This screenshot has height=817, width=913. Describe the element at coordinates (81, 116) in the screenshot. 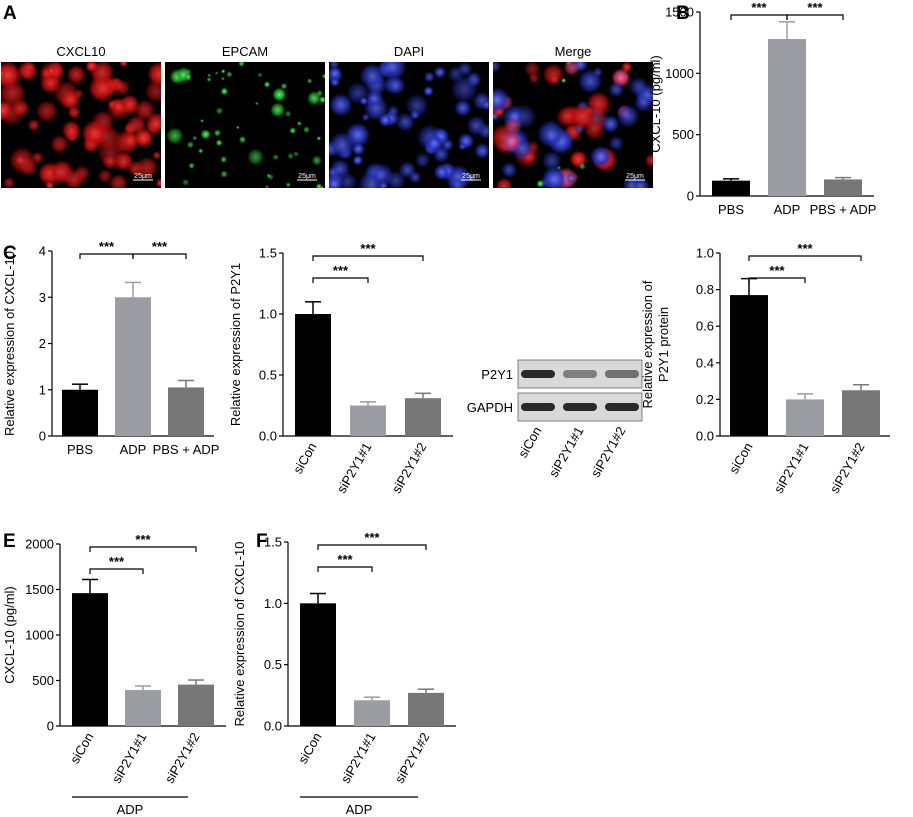

I see `micrograph-cxcl10: CXCL10 25μm` at that location.